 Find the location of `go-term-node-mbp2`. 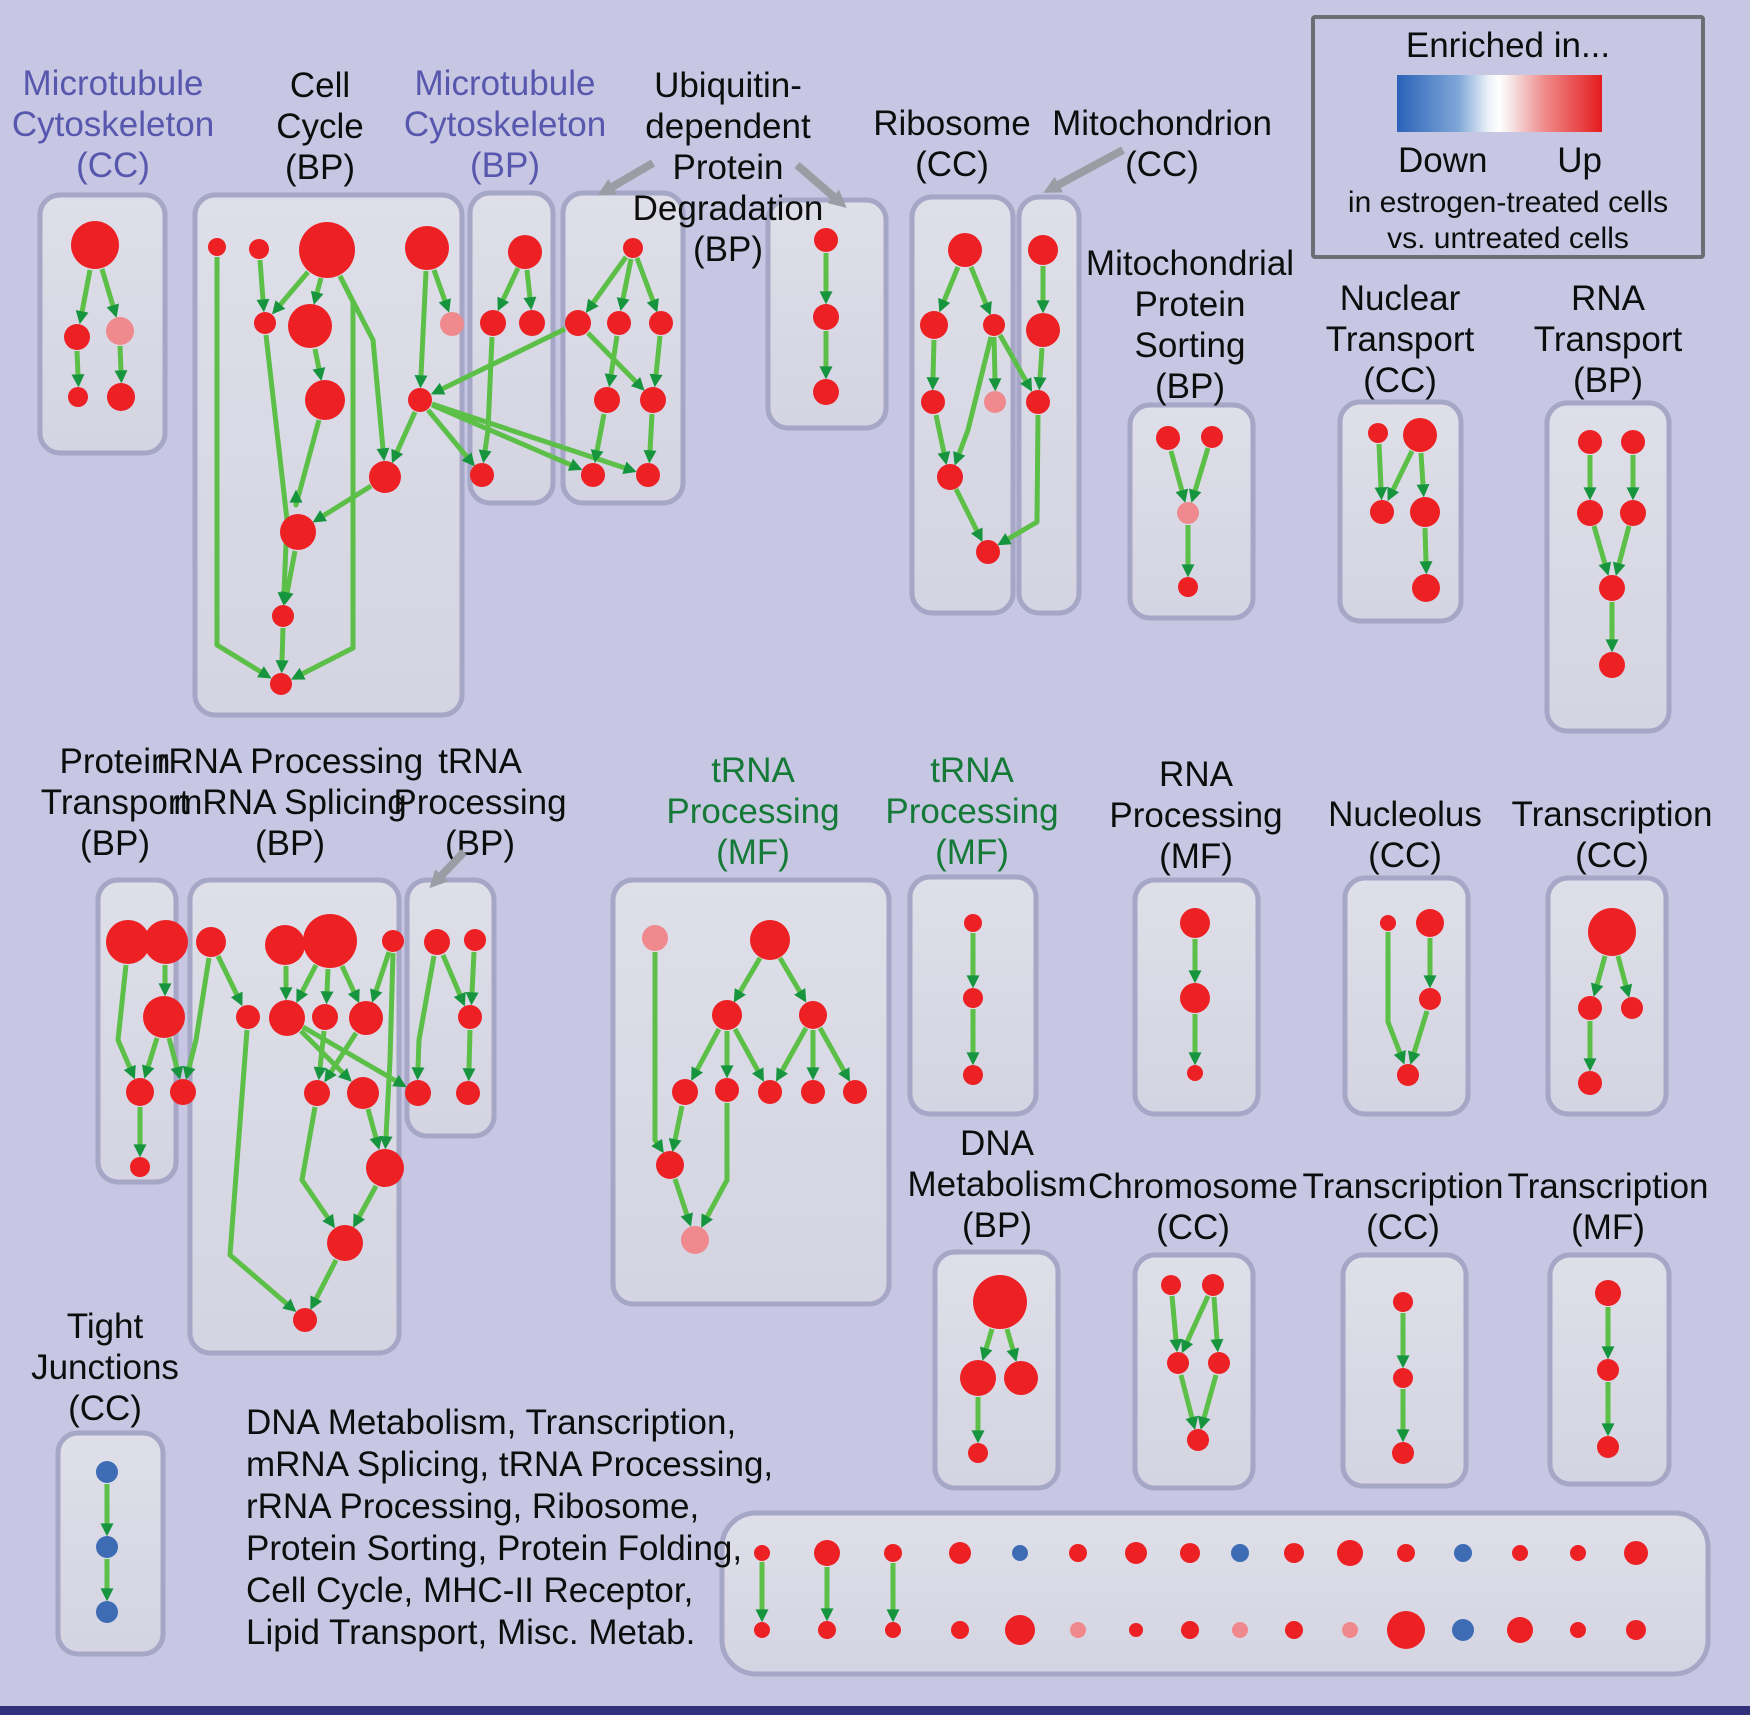

go-term-node-mbp2 is located at coordinates (532, 323).